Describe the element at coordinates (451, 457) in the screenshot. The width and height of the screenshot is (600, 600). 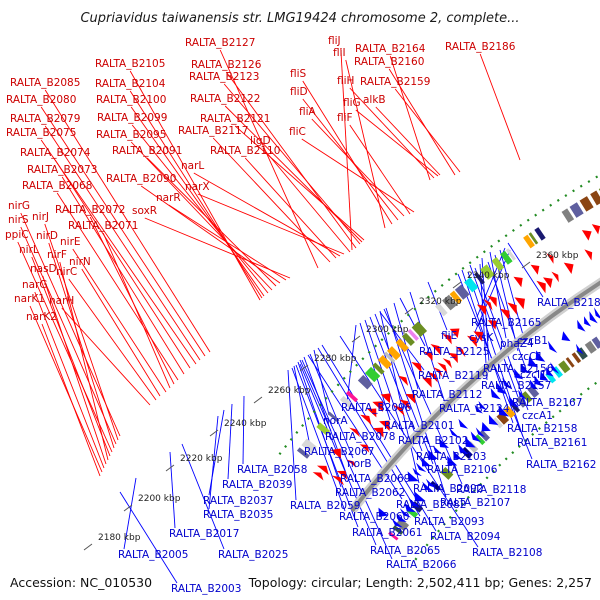
I see `reverse-gene-label: RALTA_B2103` at that location.